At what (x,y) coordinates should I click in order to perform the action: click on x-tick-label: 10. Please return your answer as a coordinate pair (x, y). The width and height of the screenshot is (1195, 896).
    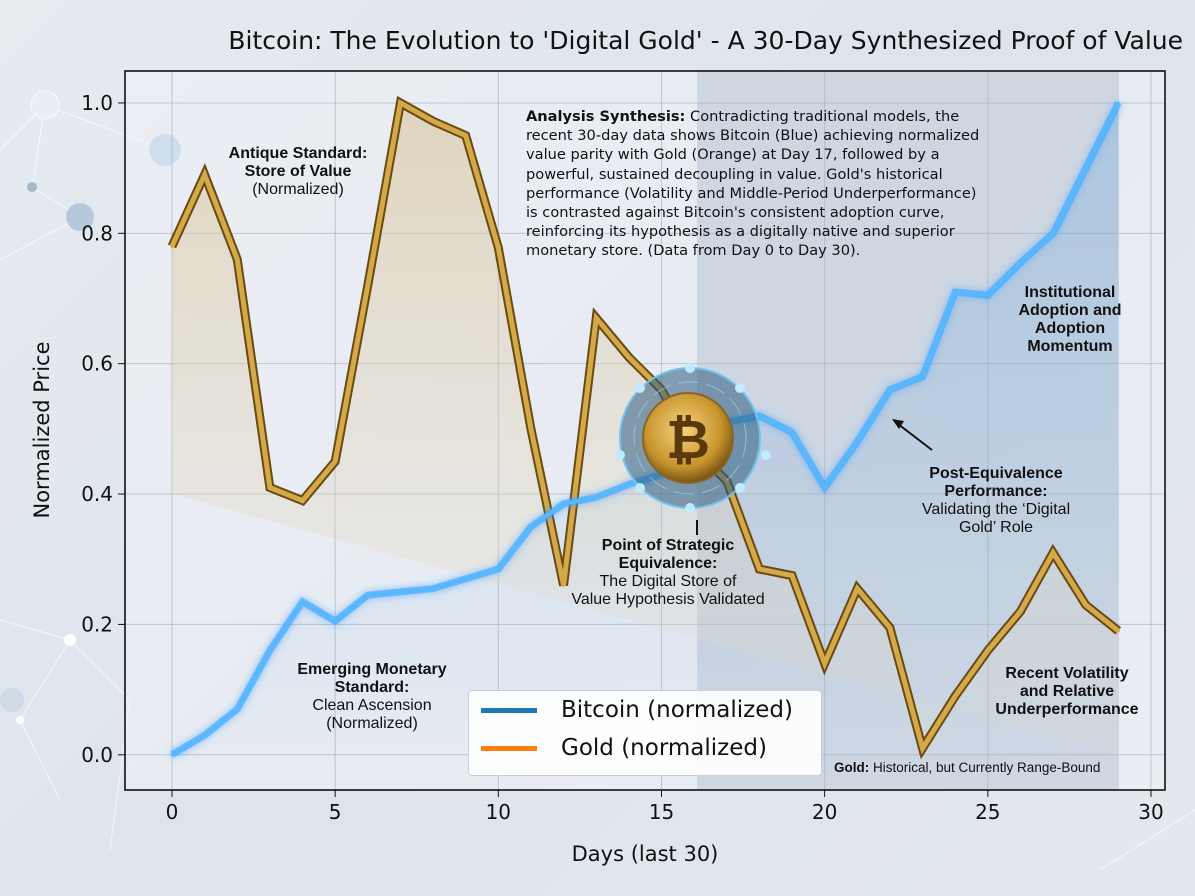
    Looking at the image, I should click on (498, 812).